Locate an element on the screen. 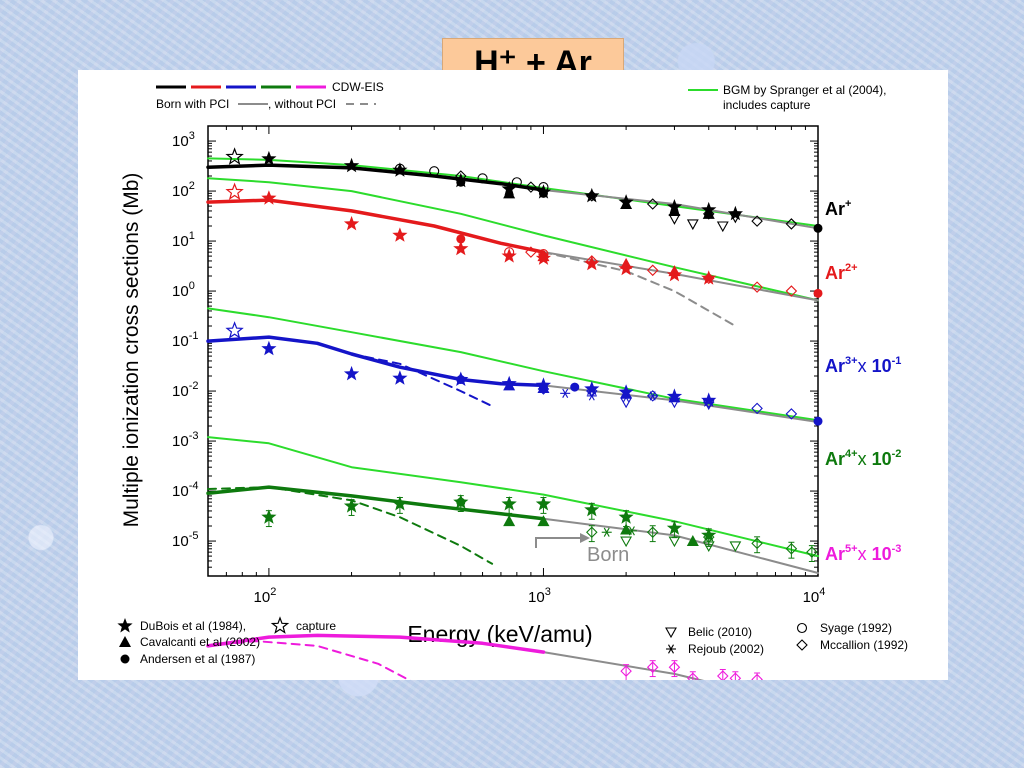 This screenshot has width=1024, height=768. bgm-curve-ar3 is located at coordinates (513, 364).